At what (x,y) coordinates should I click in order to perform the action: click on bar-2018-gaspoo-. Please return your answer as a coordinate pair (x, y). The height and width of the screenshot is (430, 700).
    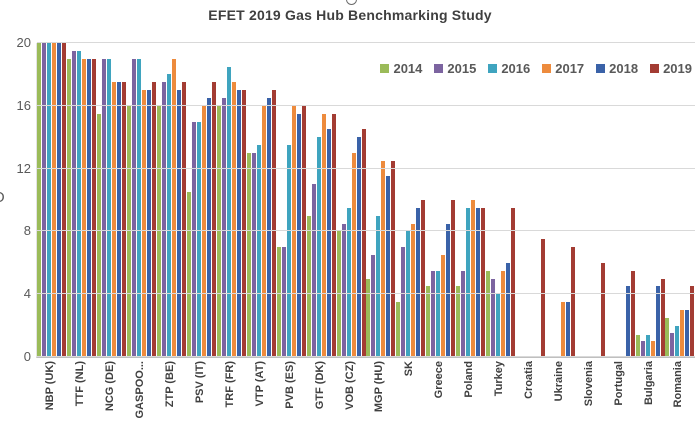
    Looking at the image, I should click on (149, 223).